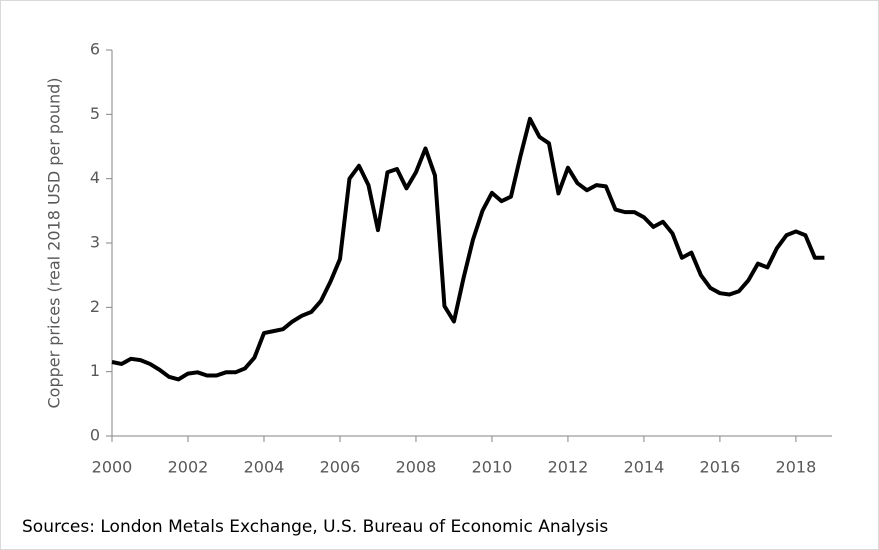  Describe the element at coordinates (112, 467) in the screenshot. I see `x-tick-label: 2000` at that location.